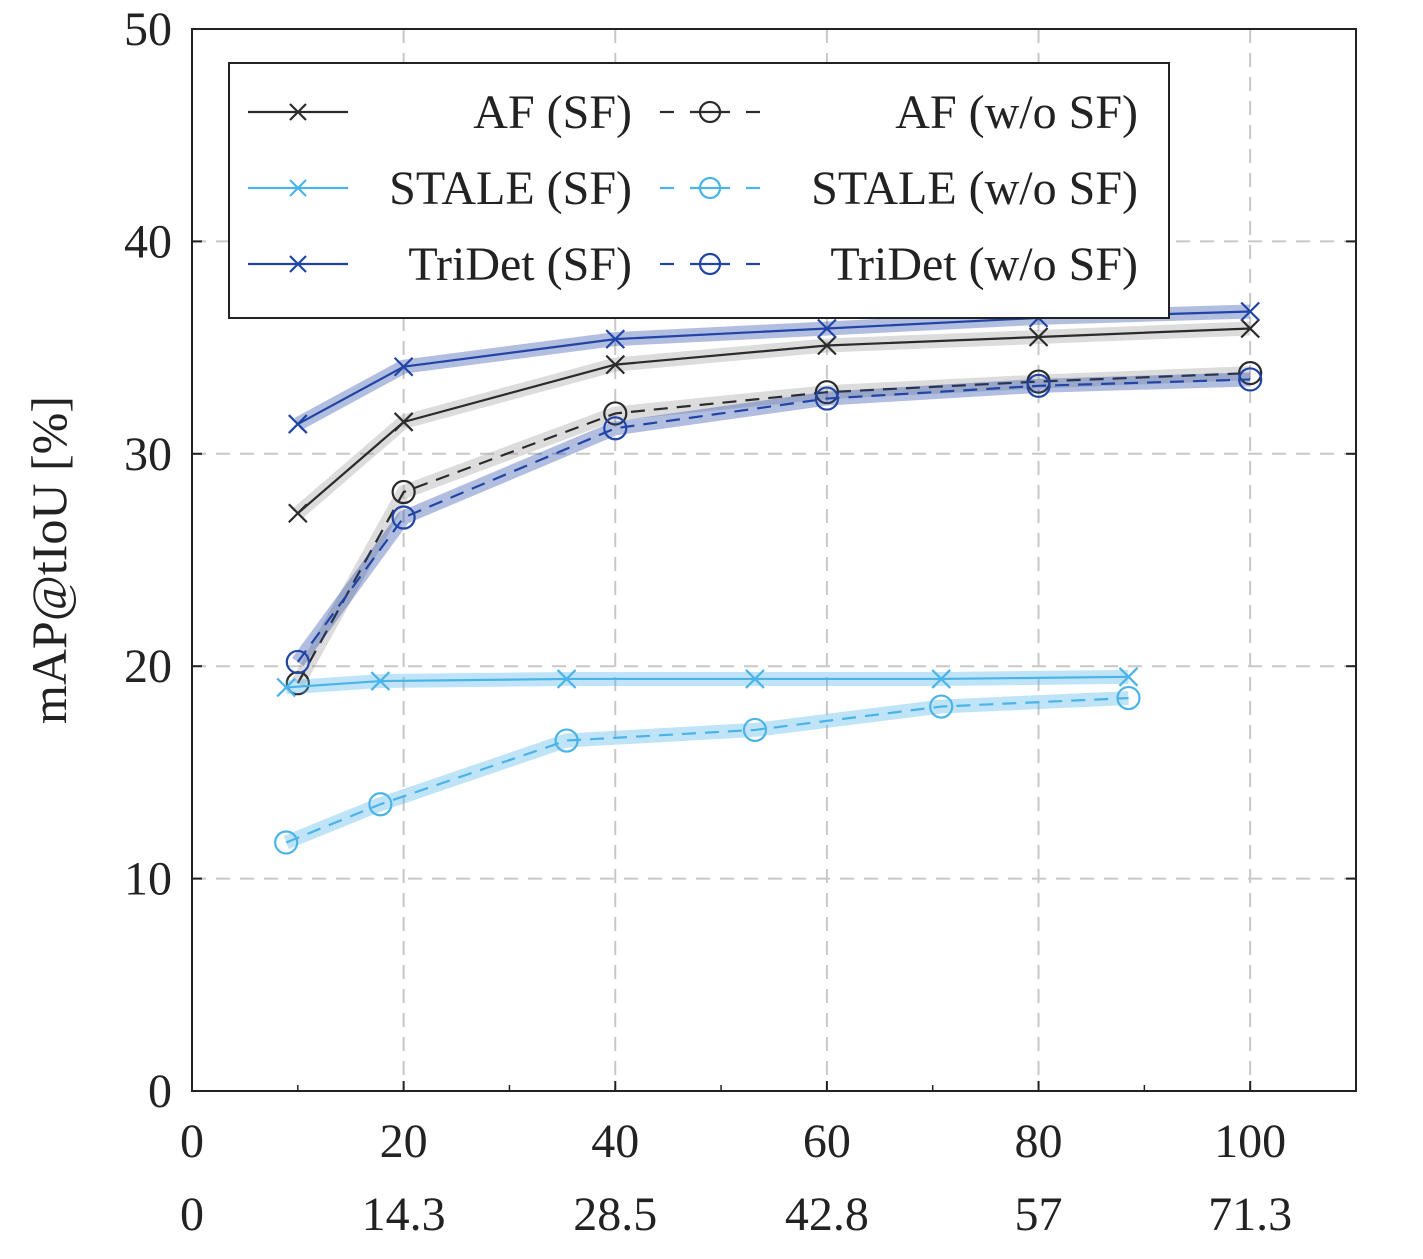 The width and height of the screenshot is (1423, 1259). I want to click on x-tick-label: 40, so click(615, 1141).